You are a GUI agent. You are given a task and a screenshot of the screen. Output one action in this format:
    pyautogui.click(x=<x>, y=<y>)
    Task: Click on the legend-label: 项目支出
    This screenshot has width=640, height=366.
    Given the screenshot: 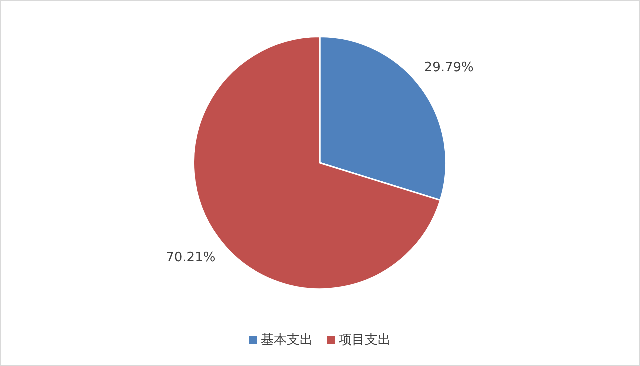 What is the action you would take?
    pyautogui.click(x=364, y=340)
    